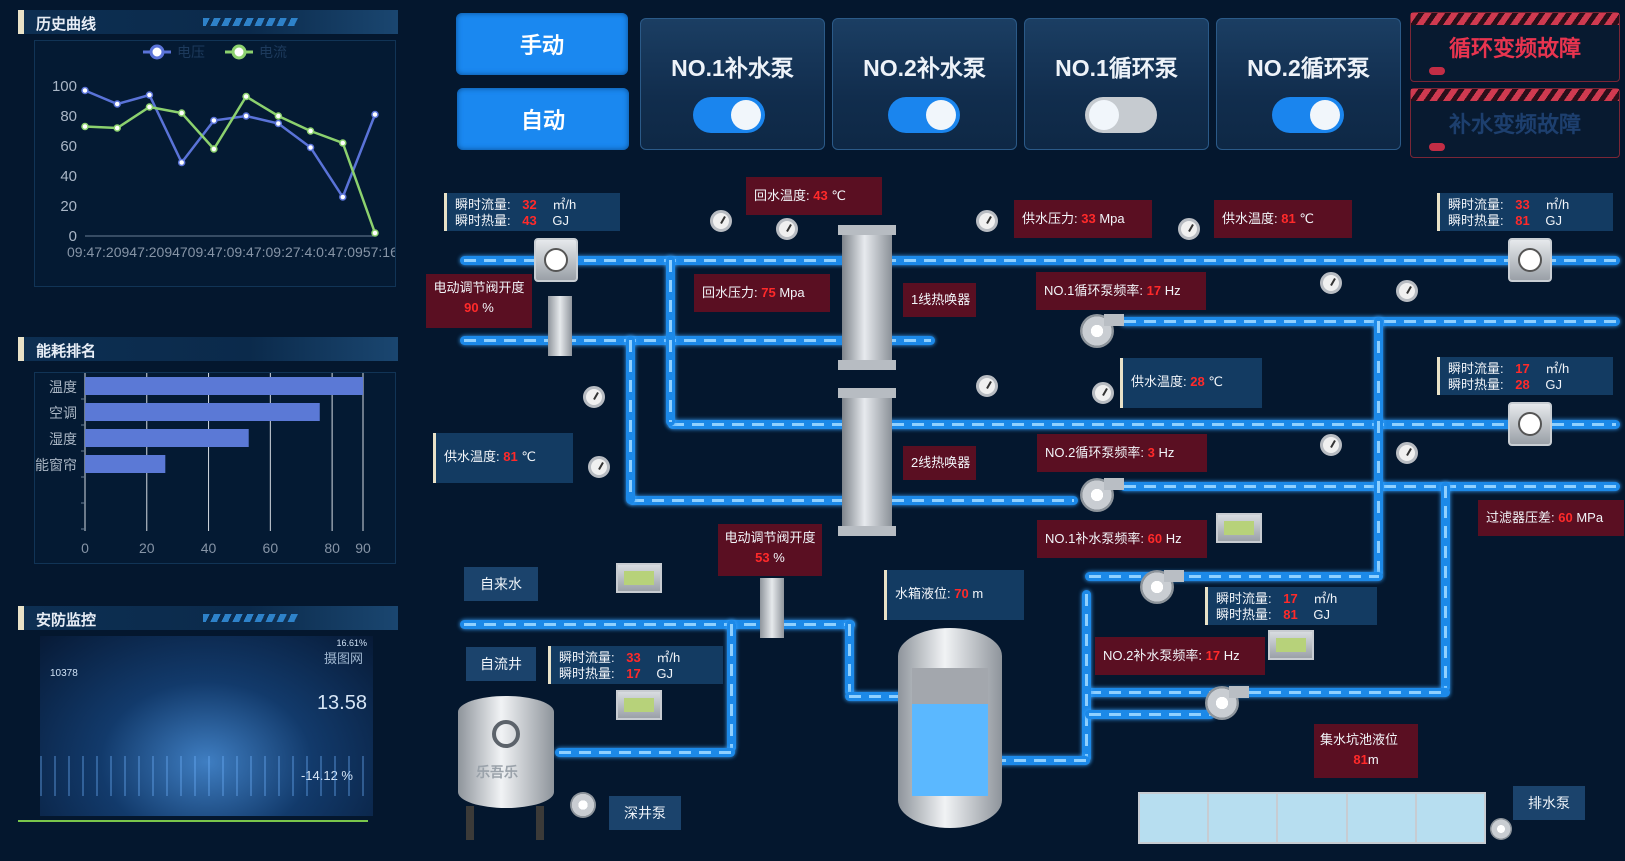 The width and height of the screenshot is (1625, 861). Describe the element at coordinates (215, 468) in the screenshot. I see `energy-chart: 温度 空调 湿度 能窗帘 0 20 40 60 80 90` at that location.